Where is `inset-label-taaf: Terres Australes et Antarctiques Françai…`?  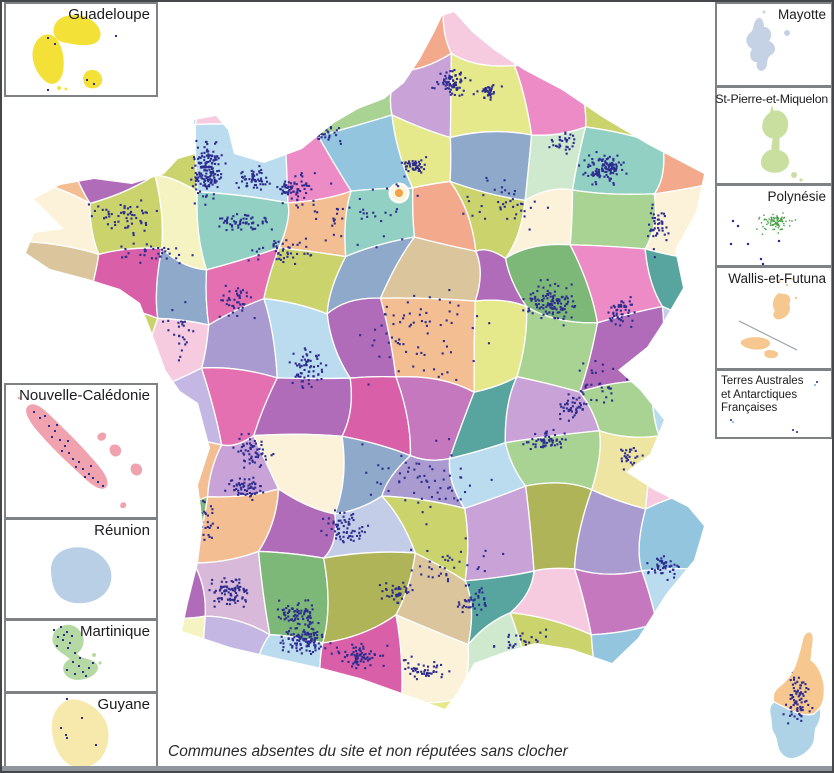 inset-label-taaf: Terres Australes et Antarctiques Françai… is located at coordinates (762, 395).